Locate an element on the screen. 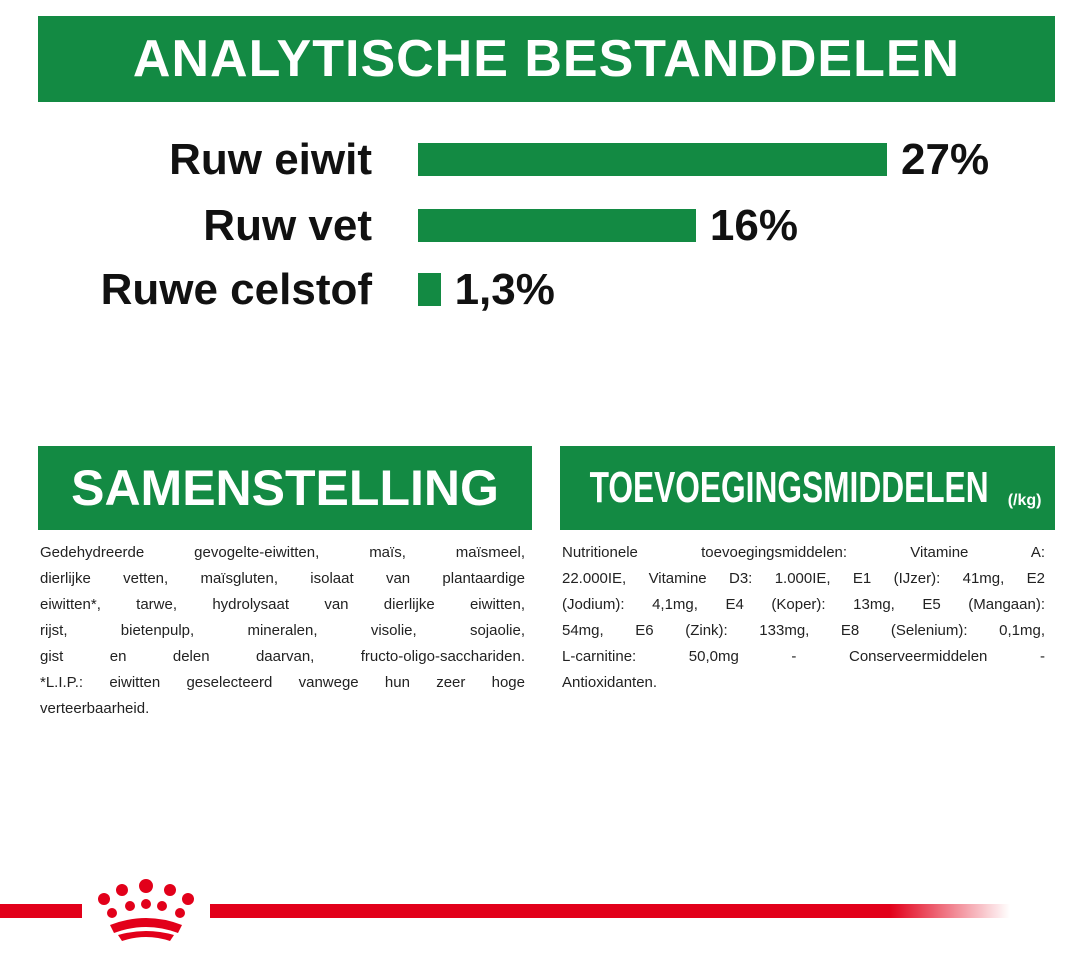 Image resolution: width=1080 pixels, height=961 pixels. value-label: 1,3% is located at coordinates (504, 289).